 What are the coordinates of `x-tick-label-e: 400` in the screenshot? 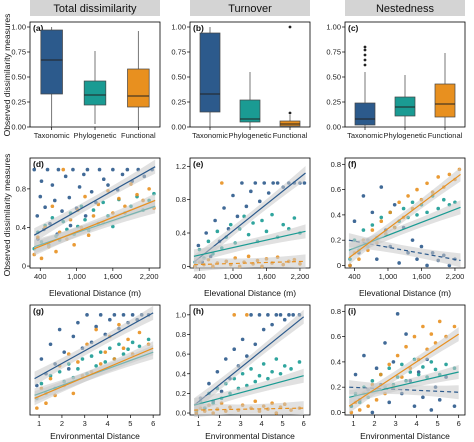 It's located at (199, 276).